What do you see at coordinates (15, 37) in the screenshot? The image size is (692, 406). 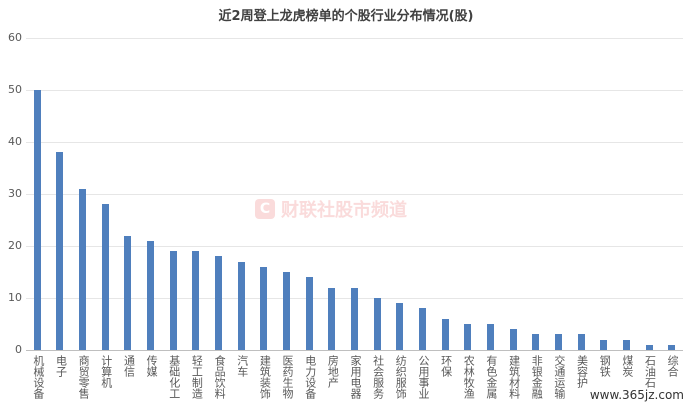 I see `y-tick-label: 60` at bounding box center [15, 37].